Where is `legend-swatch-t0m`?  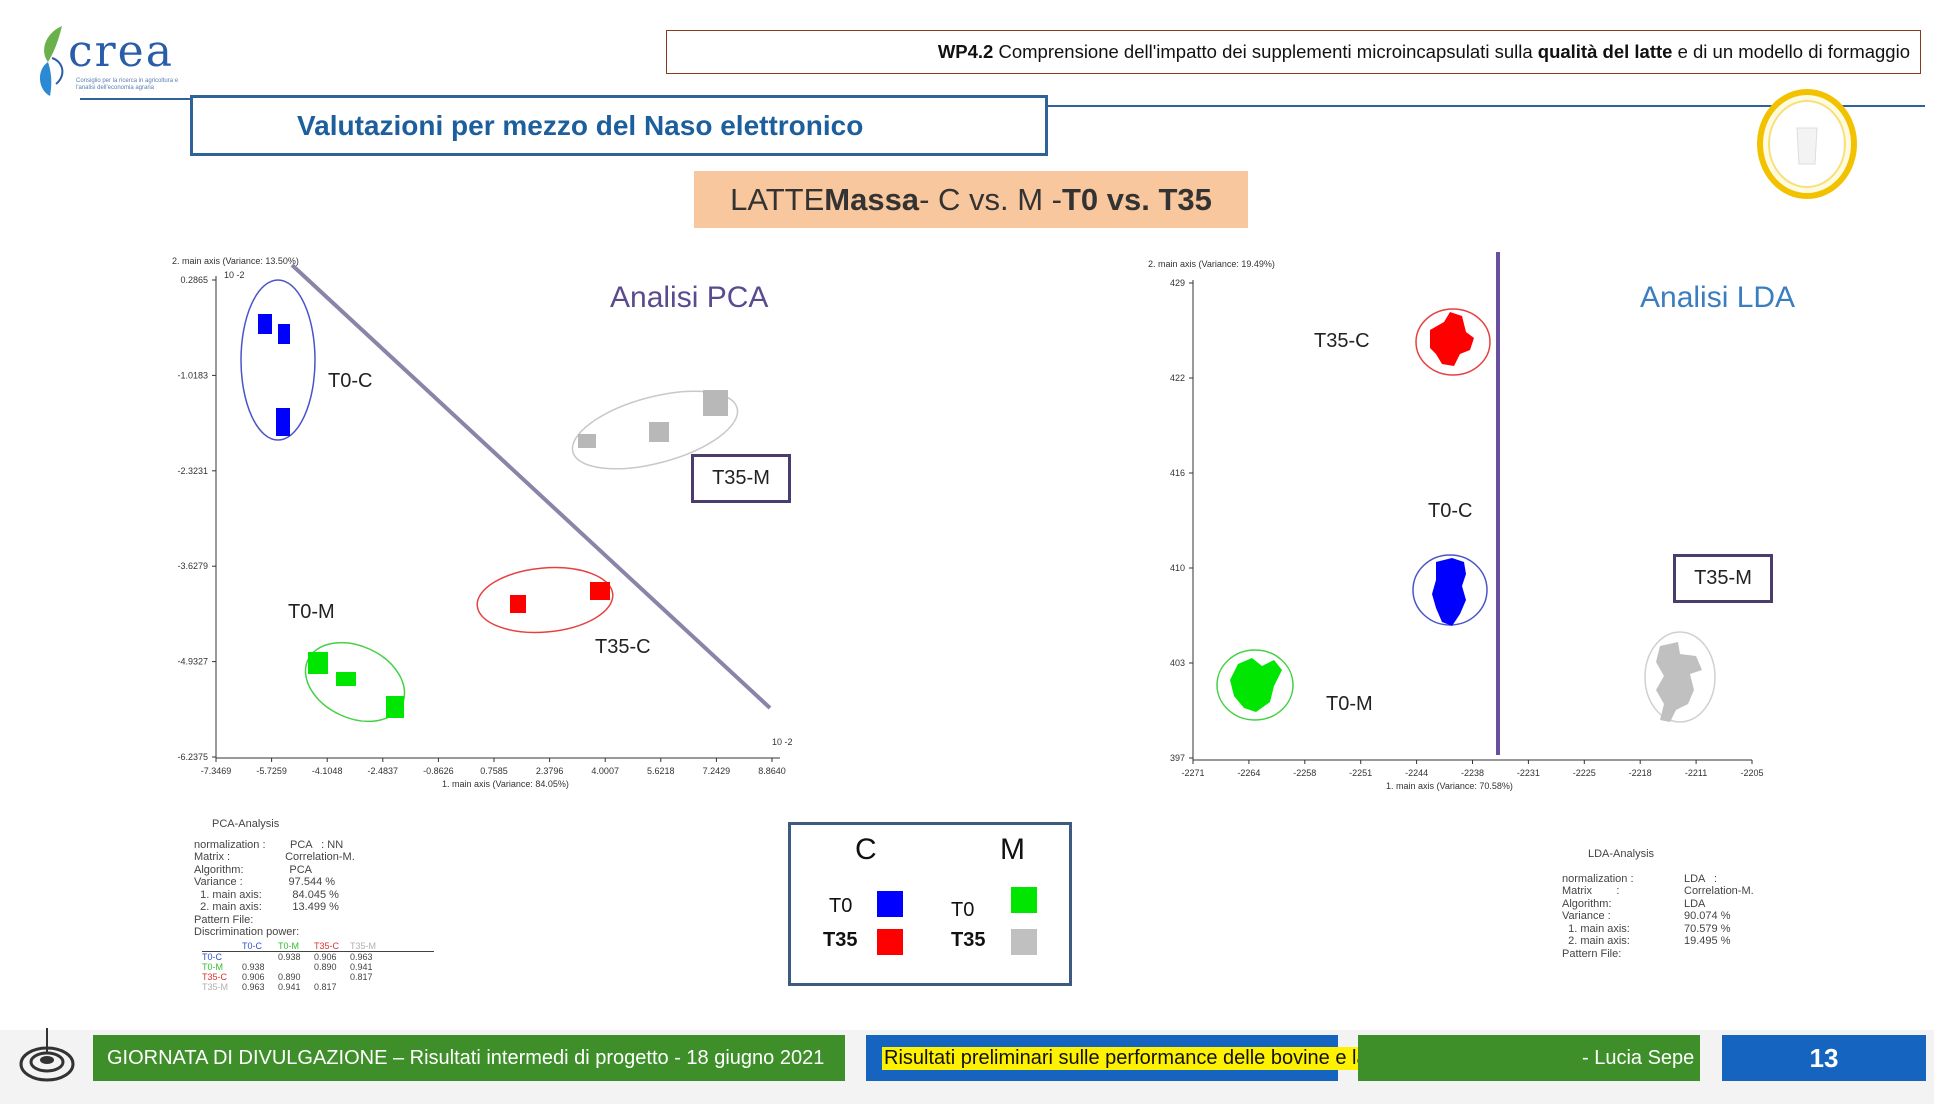
legend-swatch-t0m is located at coordinates (1024, 900).